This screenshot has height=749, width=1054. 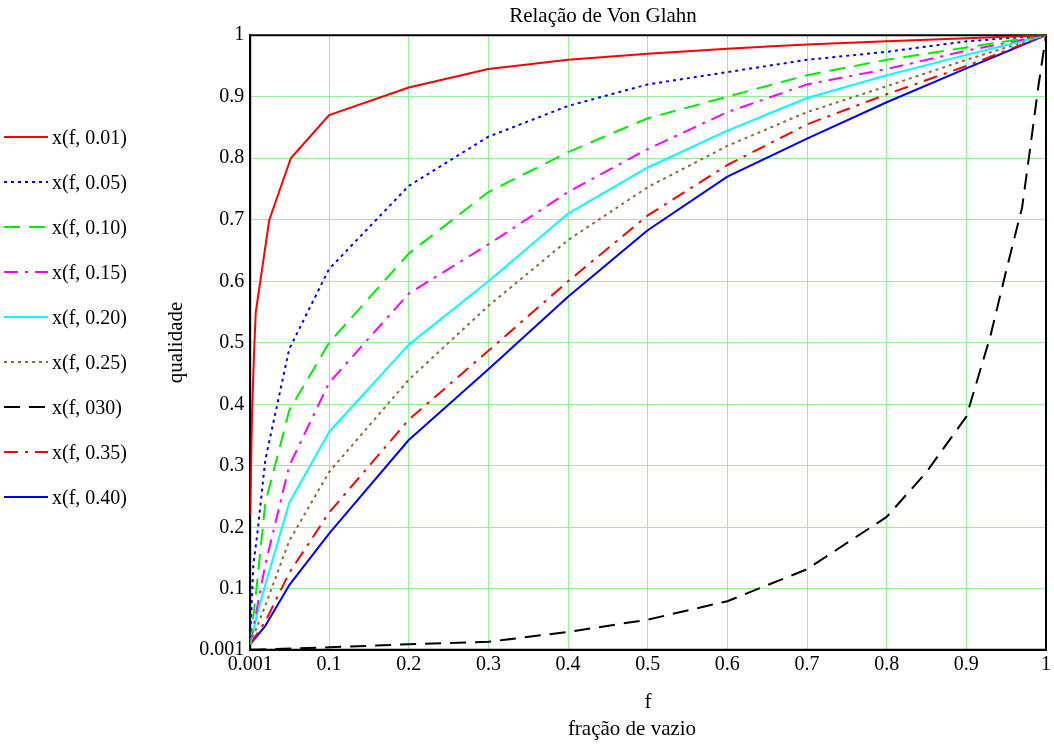 What do you see at coordinates (887, 663) in the screenshot?
I see `x-tick-label: 0.8` at bounding box center [887, 663].